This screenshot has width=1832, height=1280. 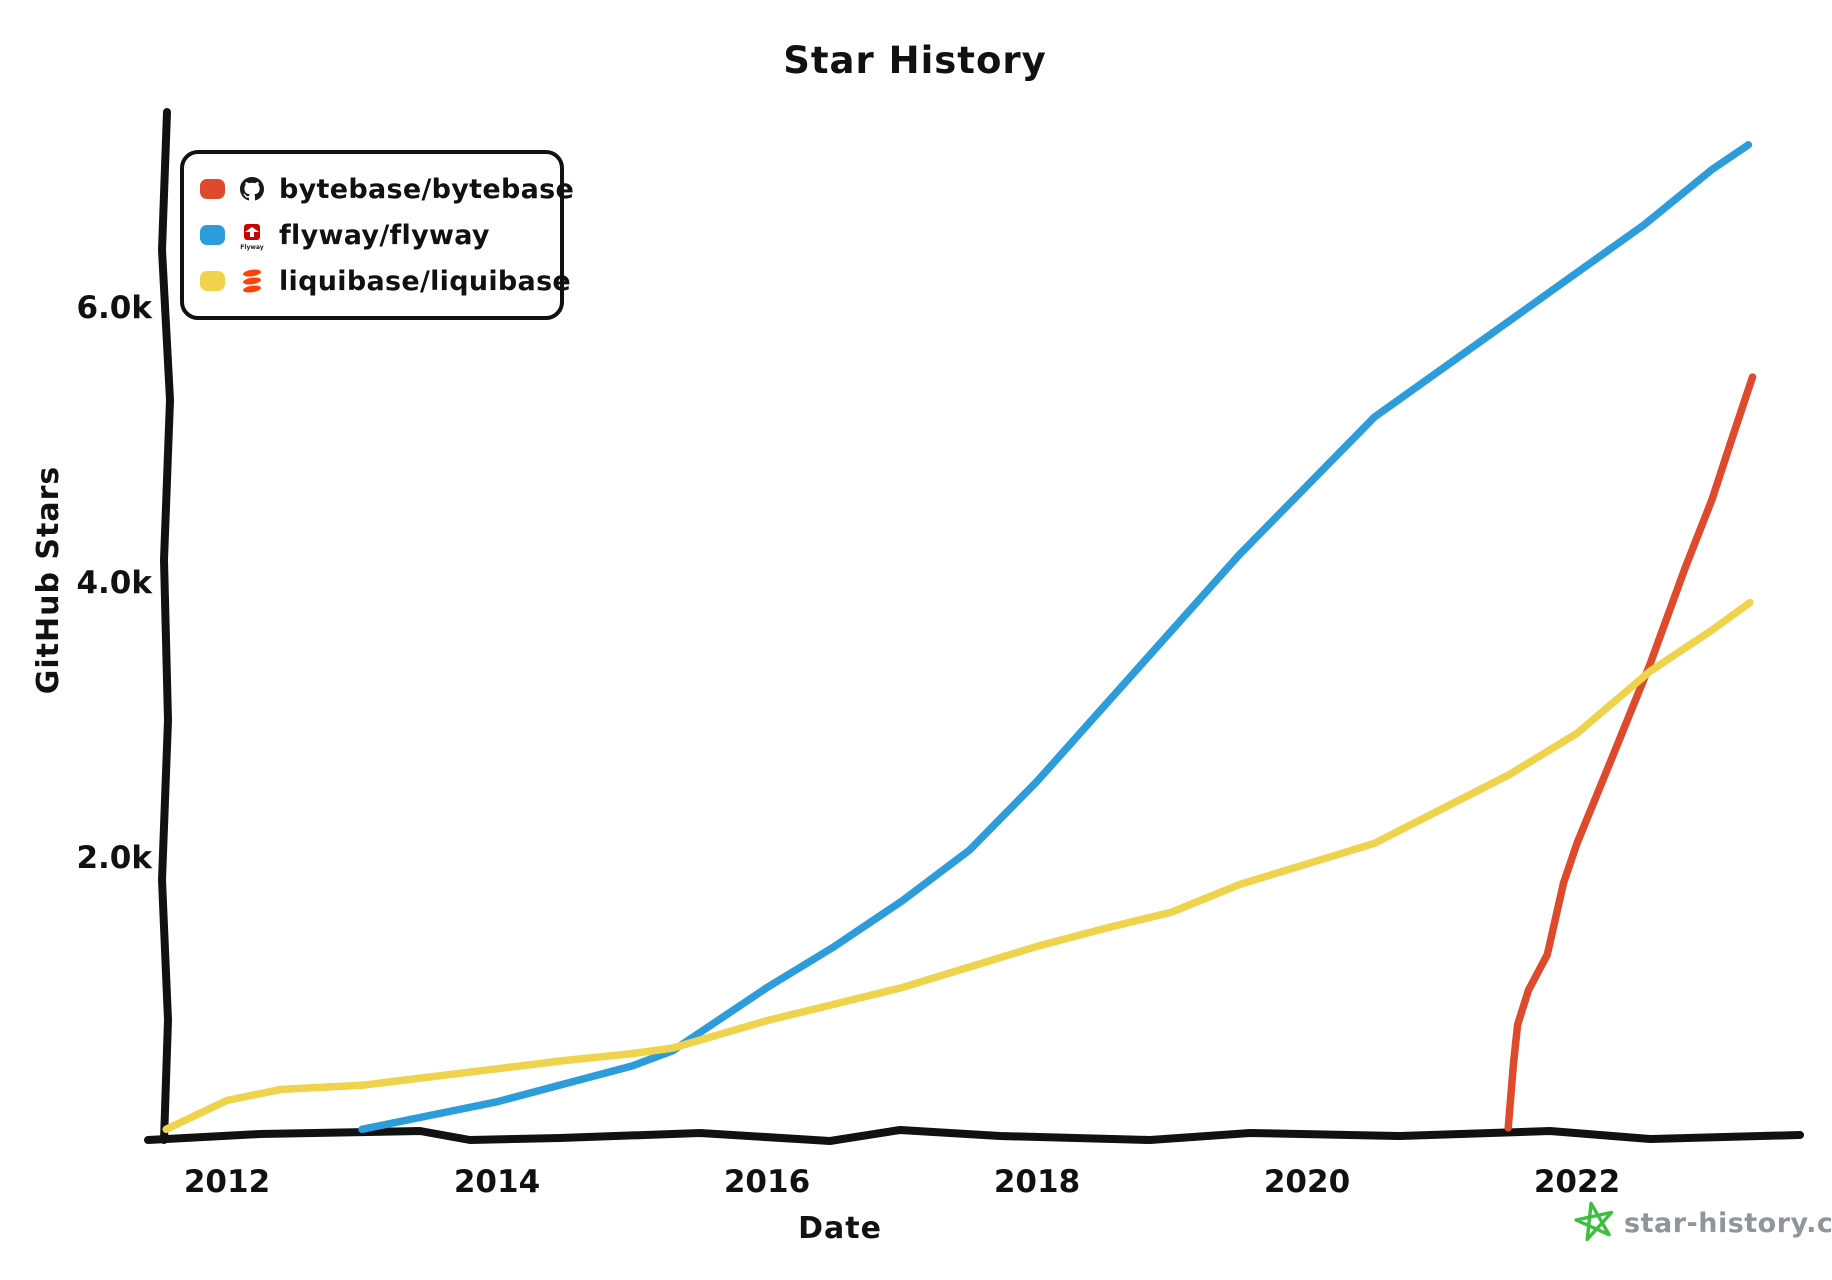 I want to click on series-line-bytebase, so click(x=1630, y=752).